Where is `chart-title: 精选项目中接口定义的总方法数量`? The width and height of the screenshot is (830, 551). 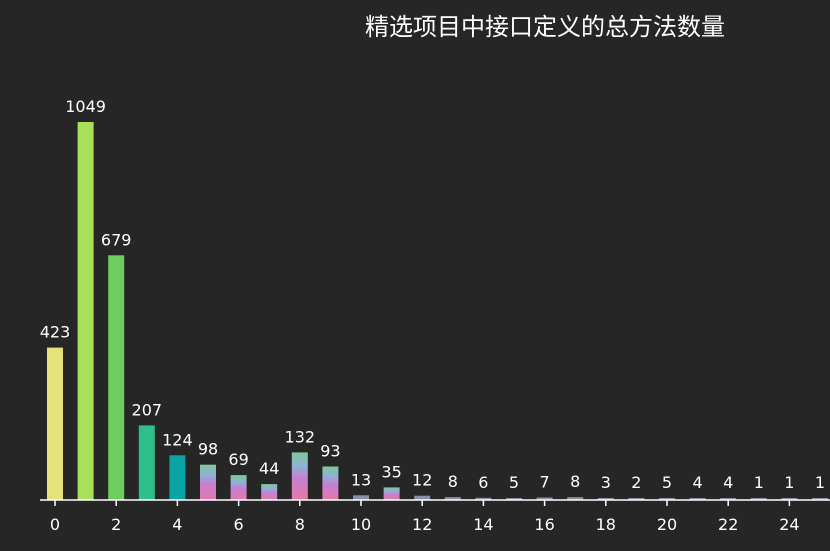
chart-title: 精选项目中接口定义的总方法数量 is located at coordinates (545, 27).